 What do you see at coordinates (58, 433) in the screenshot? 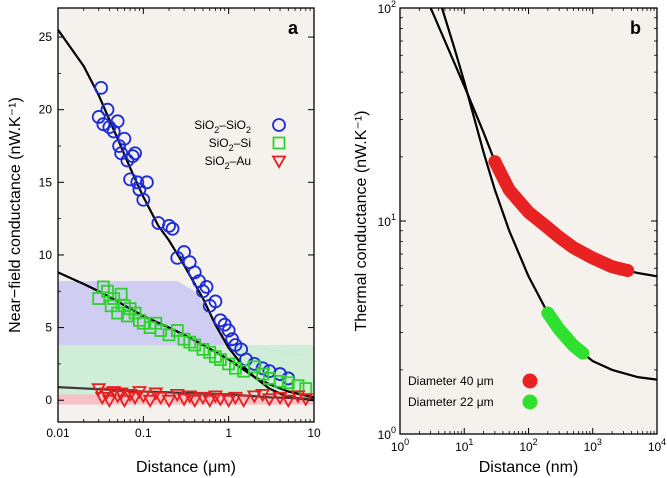
I see `x-tick-label-a: 0.01` at bounding box center [58, 433].